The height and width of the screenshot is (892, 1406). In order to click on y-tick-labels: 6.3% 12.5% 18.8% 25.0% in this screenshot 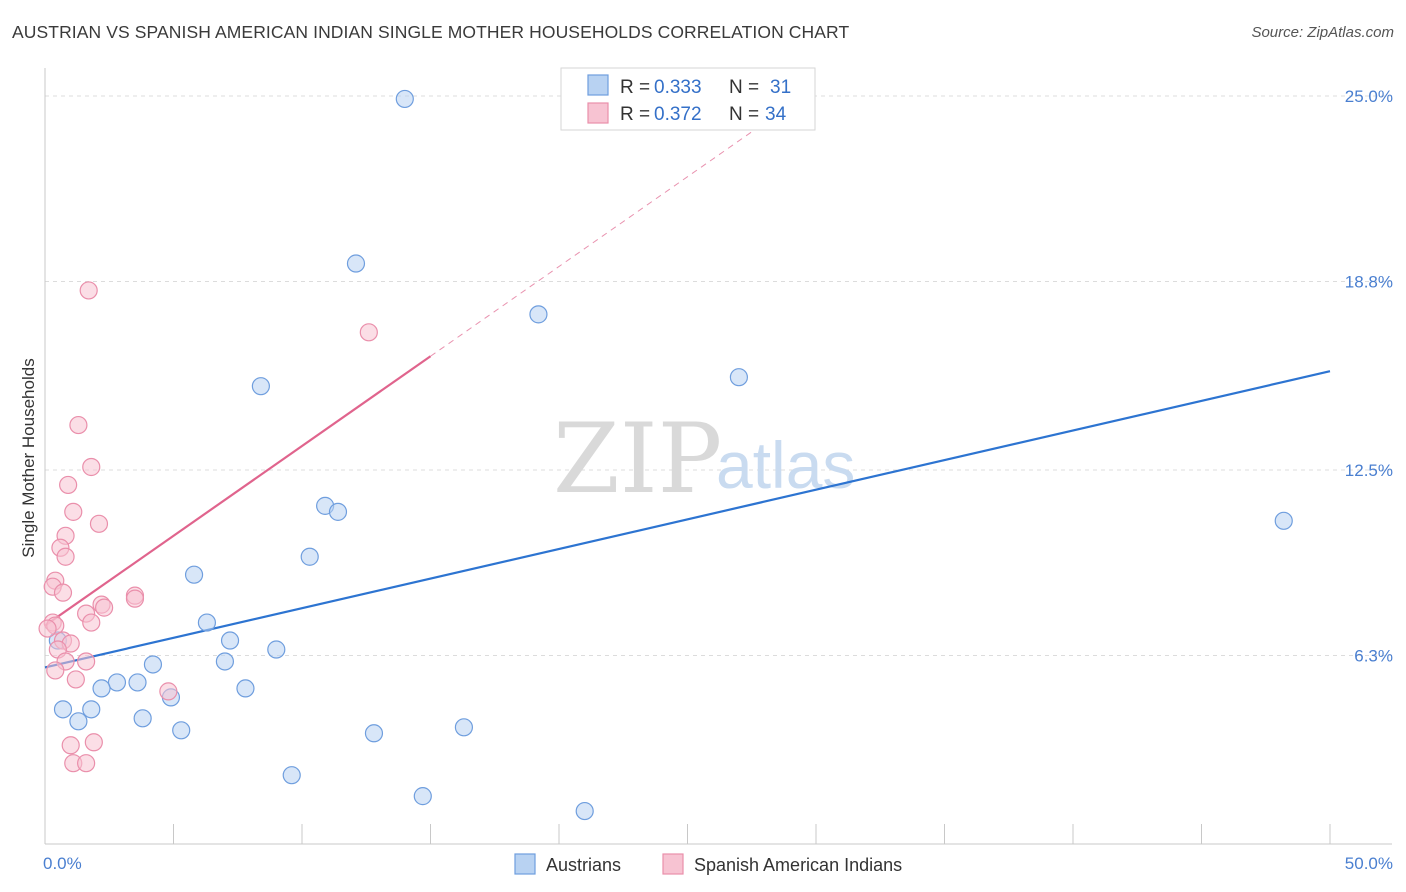, I will do `click(1369, 376)`.